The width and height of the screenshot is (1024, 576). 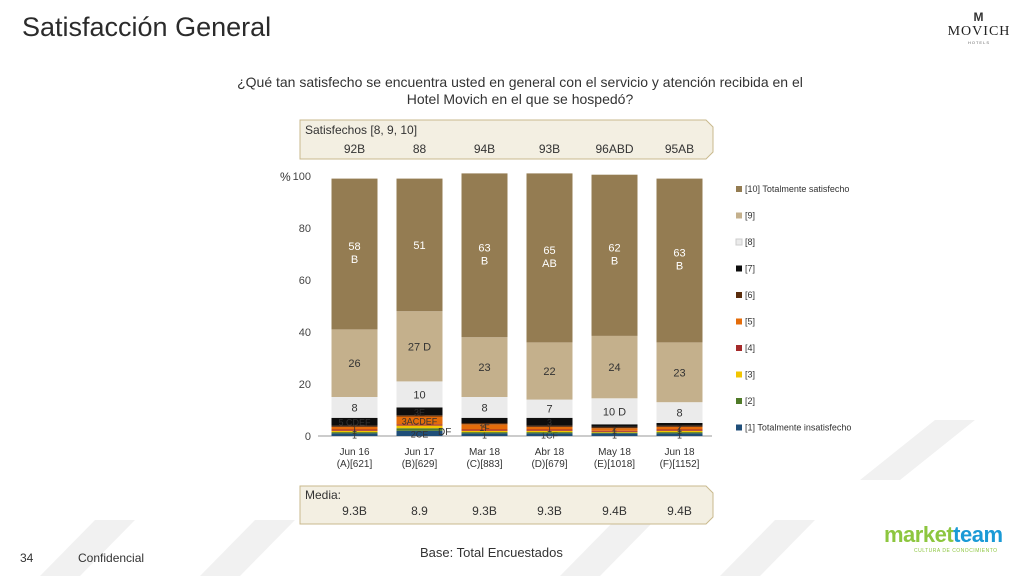 What do you see at coordinates (979, 31) in the screenshot?
I see `movich-name: MOVICH` at bounding box center [979, 31].